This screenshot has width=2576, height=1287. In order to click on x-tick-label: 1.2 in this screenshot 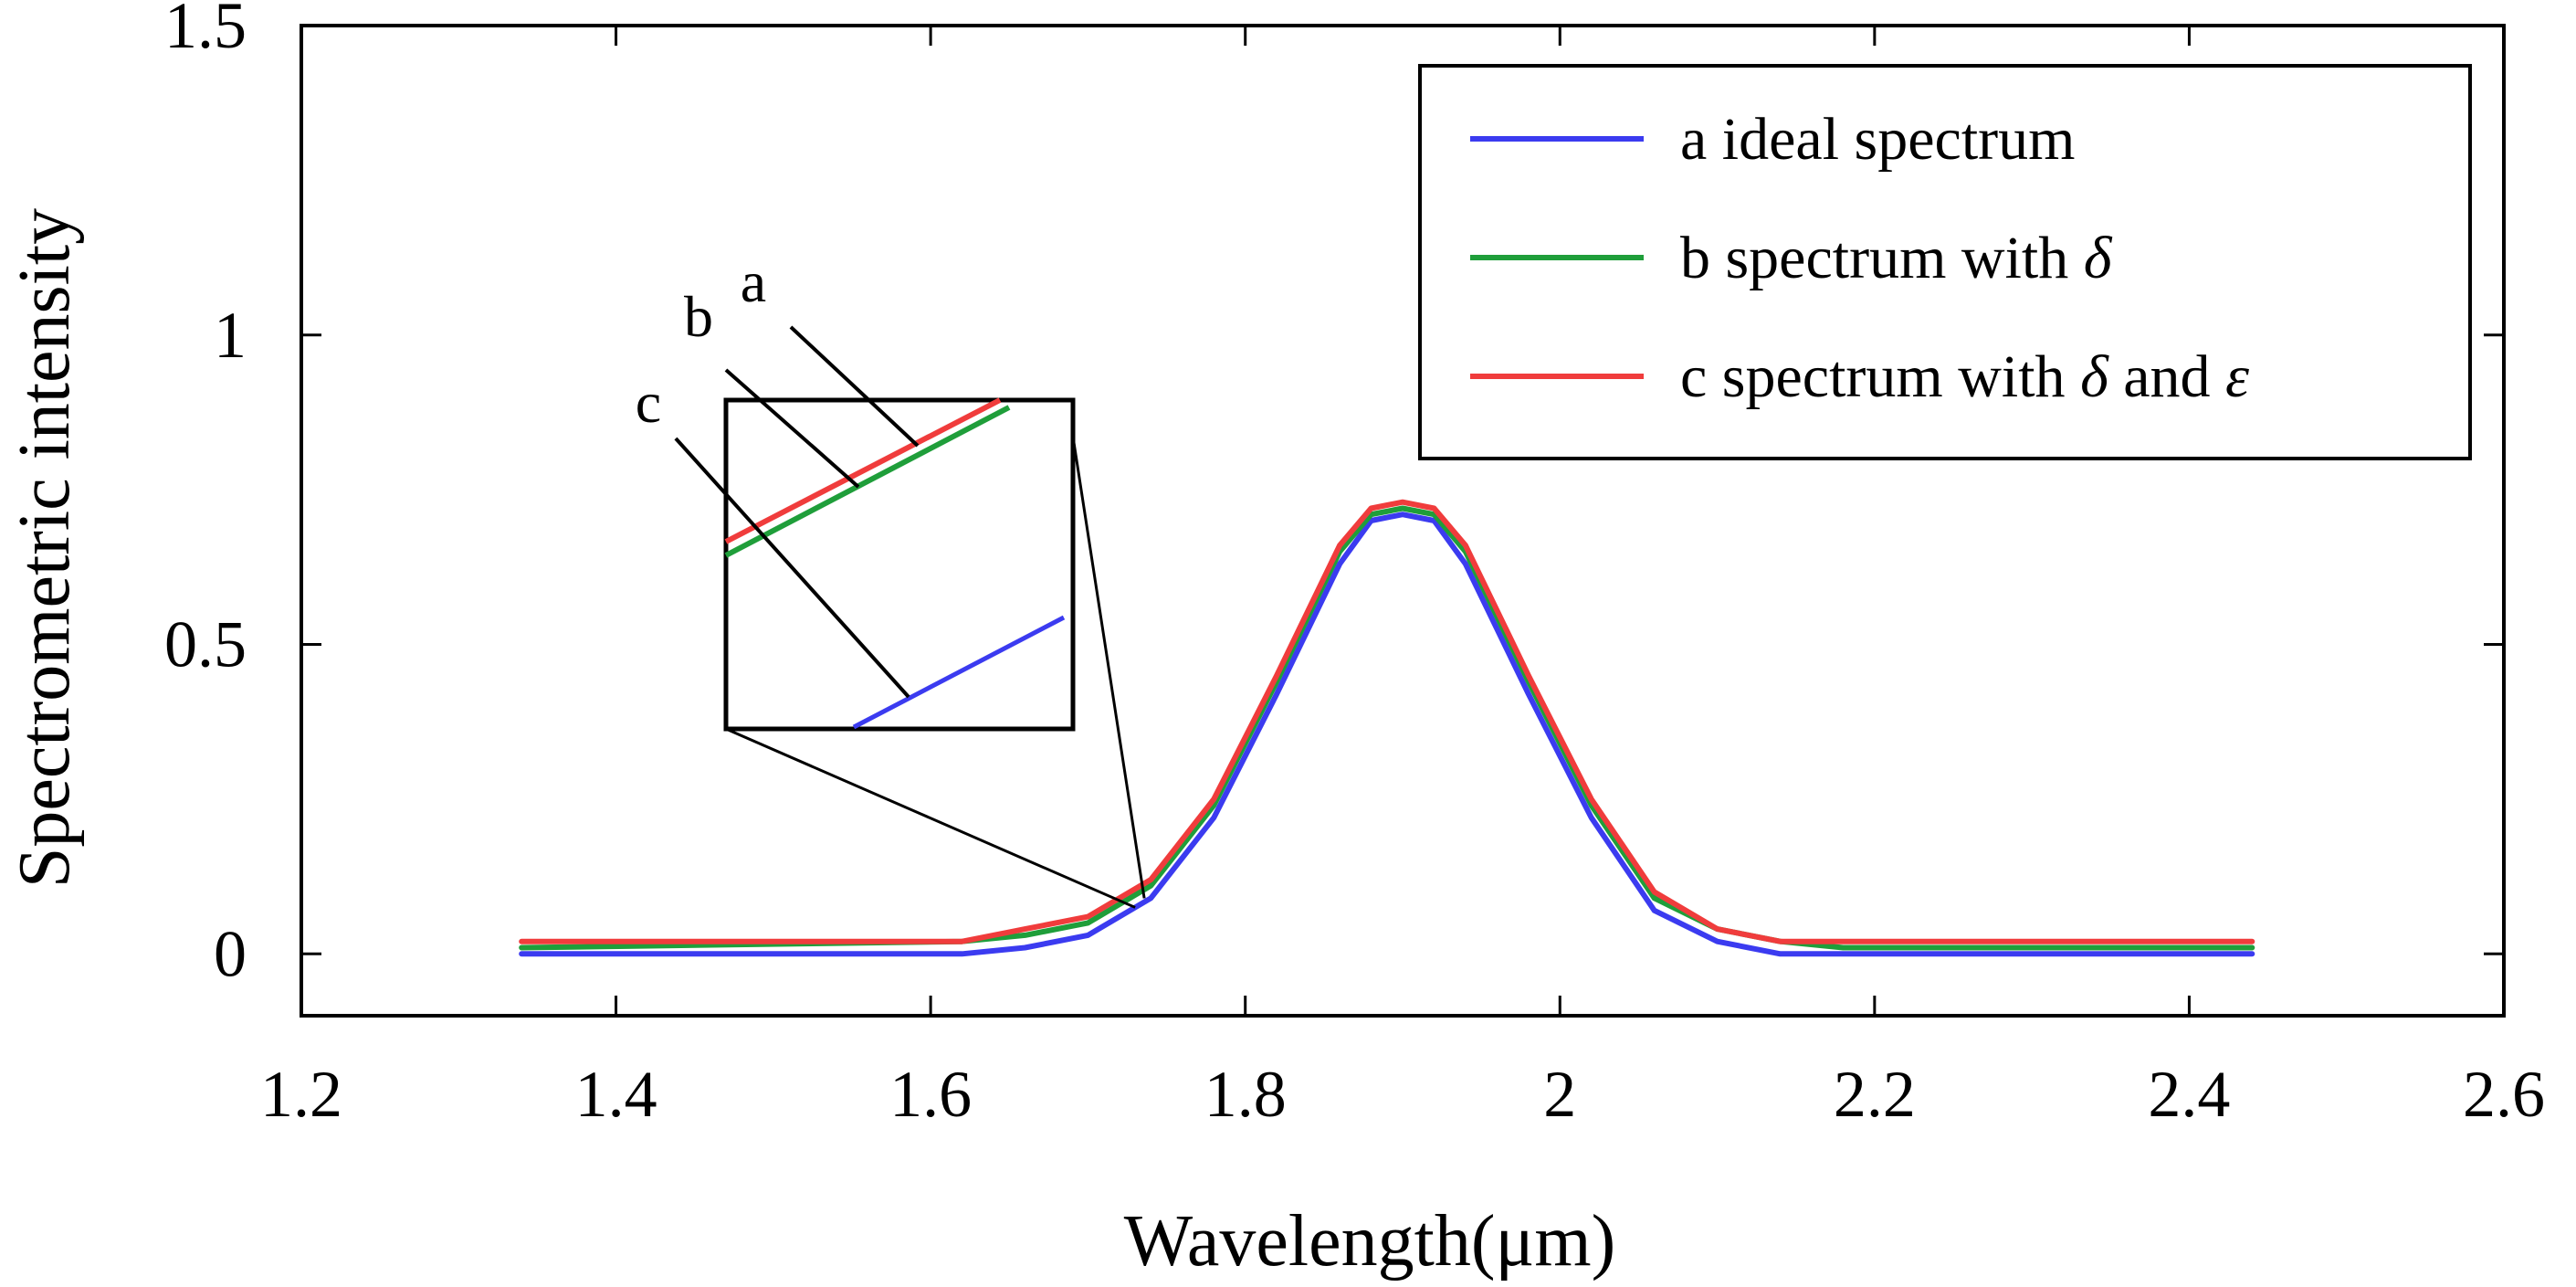, I will do `click(301, 1094)`.